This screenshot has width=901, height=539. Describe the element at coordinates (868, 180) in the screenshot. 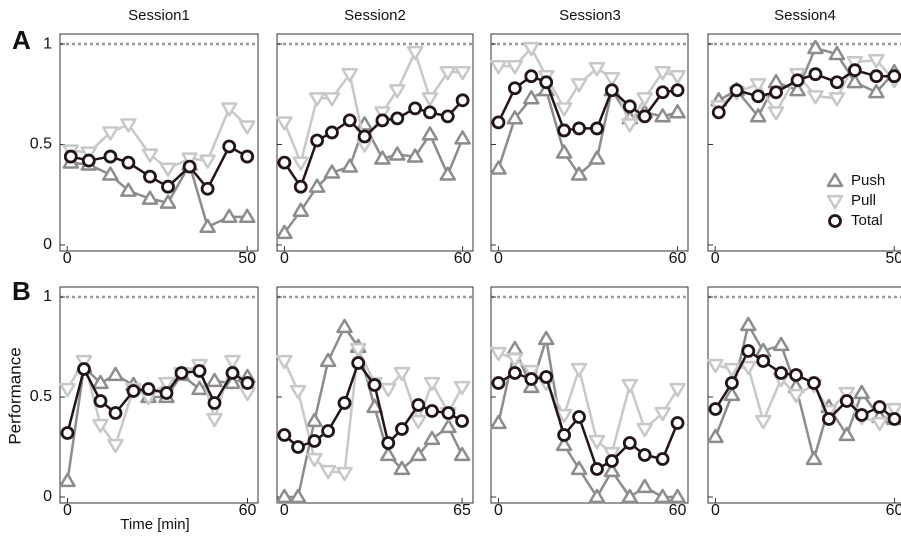

I see `legend-label: Push` at that location.